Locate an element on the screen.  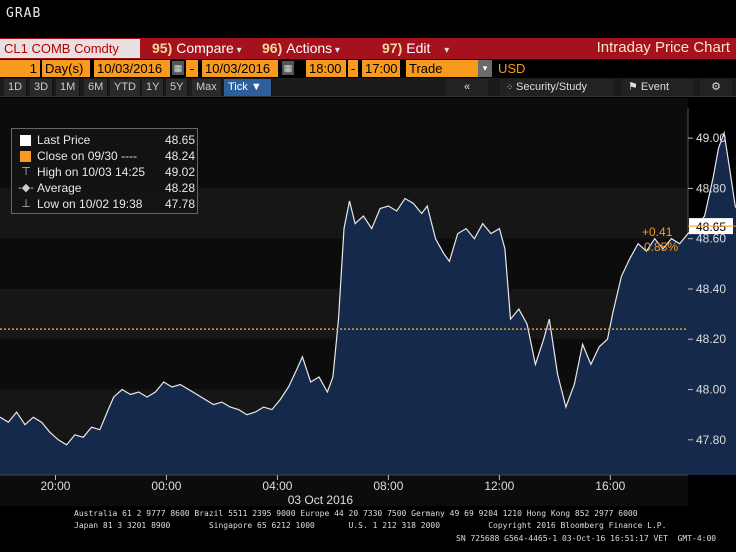
y-tick-label: 49.00 is located at coordinates (711, 138).